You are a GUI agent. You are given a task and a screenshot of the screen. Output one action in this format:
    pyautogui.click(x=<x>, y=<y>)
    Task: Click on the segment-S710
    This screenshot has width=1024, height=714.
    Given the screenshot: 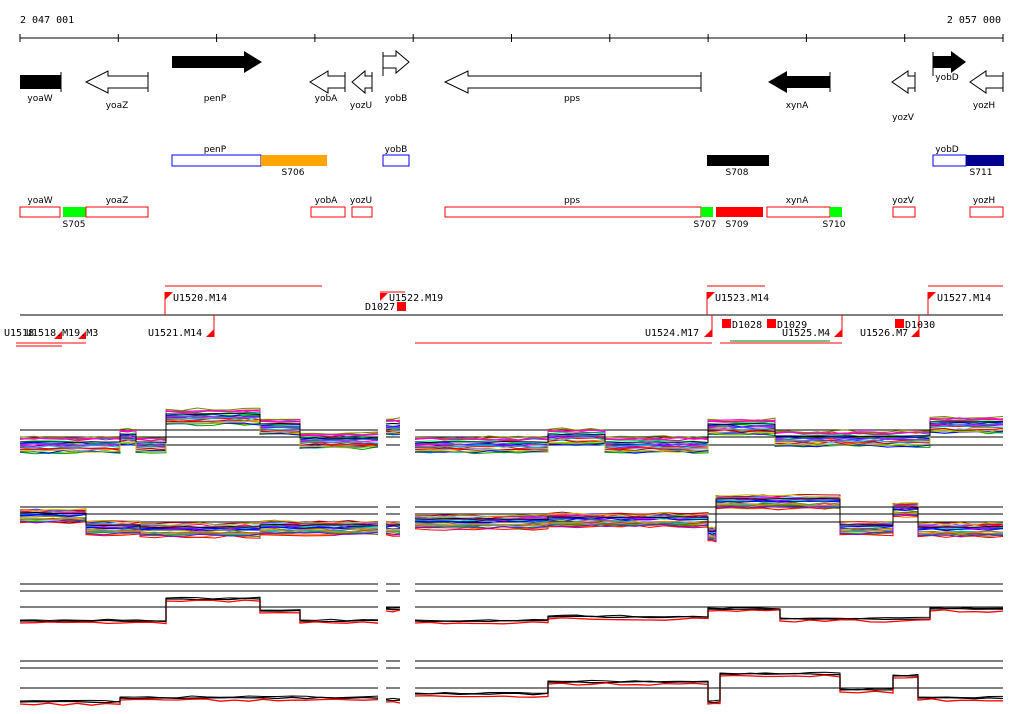 What is the action you would take?
    pyautogui.click(x=836, y=212)
    